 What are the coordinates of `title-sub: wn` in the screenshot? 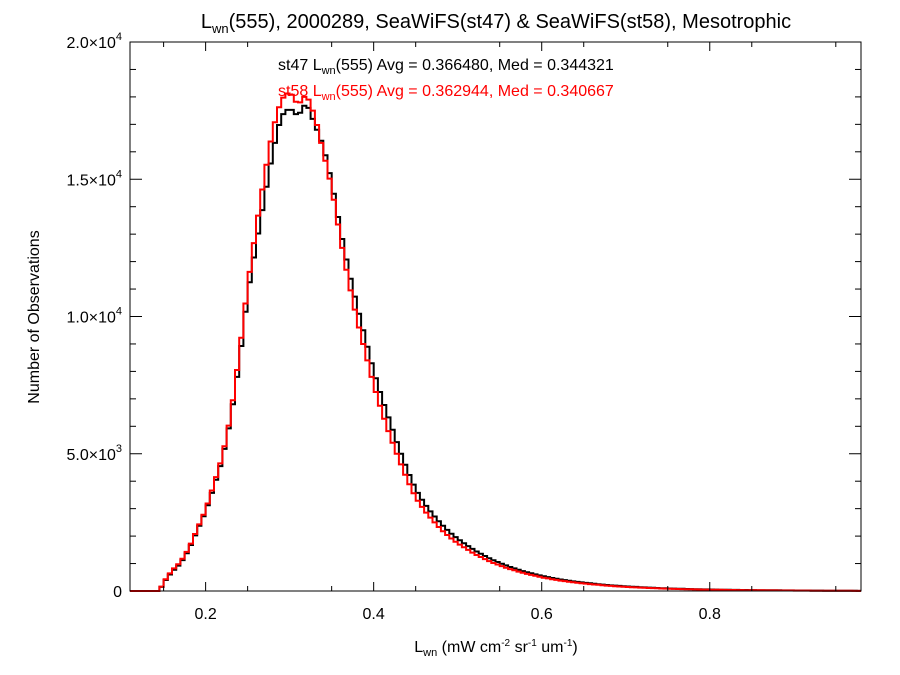 It's located at (220, 28).